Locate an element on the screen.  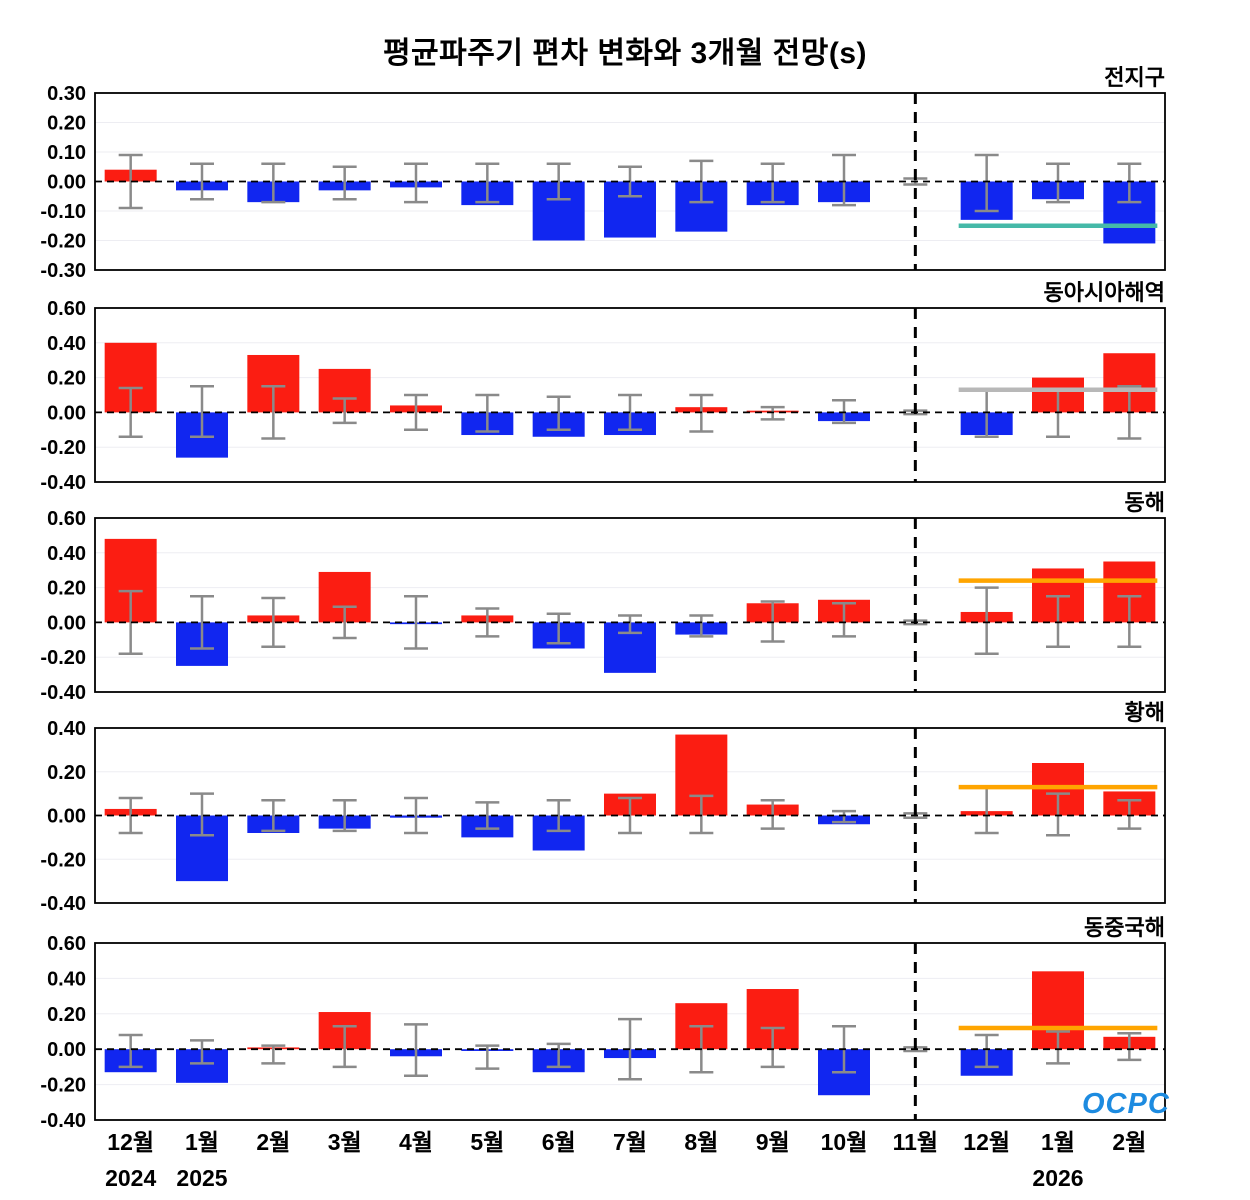
y-tick-label: 0.30 is located at coordinates (66, 94).